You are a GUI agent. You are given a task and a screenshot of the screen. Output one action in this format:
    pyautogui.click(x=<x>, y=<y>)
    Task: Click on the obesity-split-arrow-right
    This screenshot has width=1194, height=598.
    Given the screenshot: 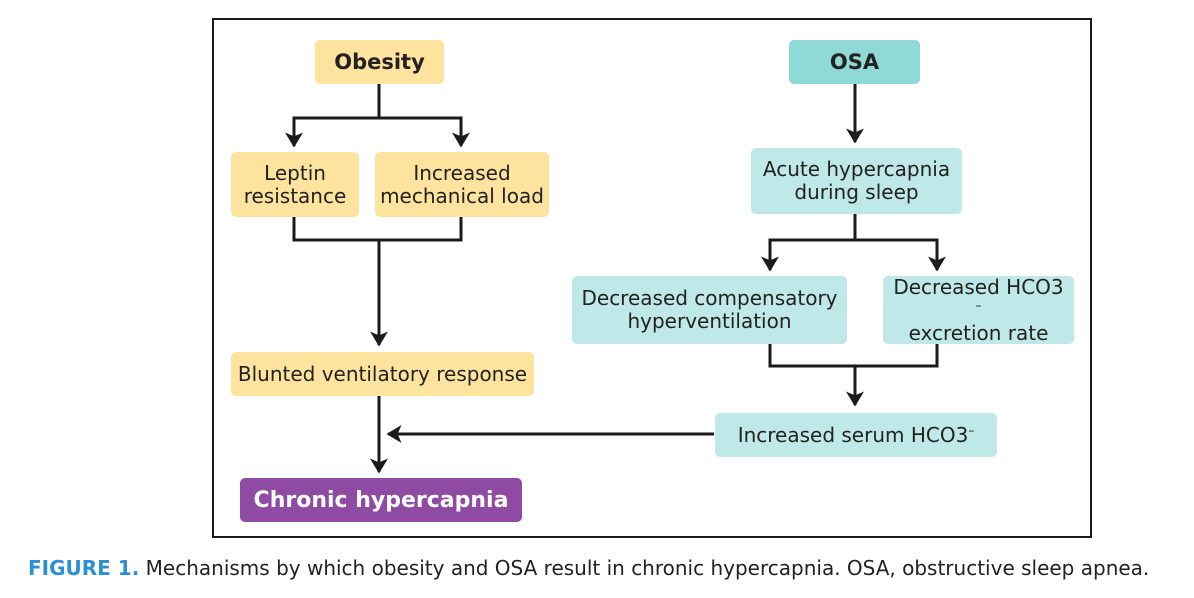 What is the action you would take?
    pyautogui.click(x=424, y=132)
    